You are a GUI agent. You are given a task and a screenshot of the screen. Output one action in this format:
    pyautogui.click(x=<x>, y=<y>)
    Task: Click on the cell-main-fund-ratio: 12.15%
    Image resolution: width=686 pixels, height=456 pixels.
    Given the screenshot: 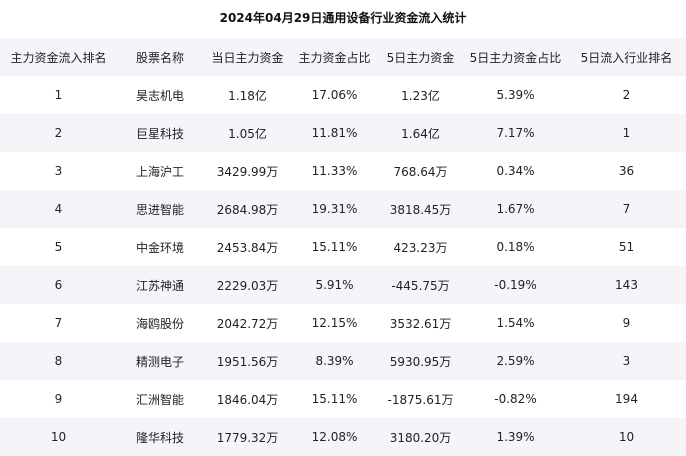 What is the action you would take?
    pyautogui.click(x=334, y=323)
    